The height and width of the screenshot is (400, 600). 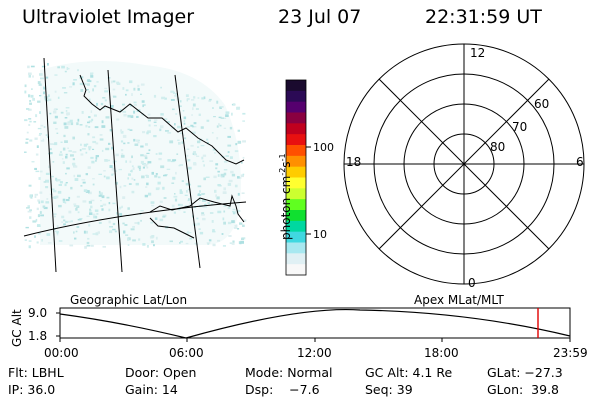 What do you see at coordinates (313, 324) in the screenshot?
I see `orbit-plot` at bounding box center [313, 324].